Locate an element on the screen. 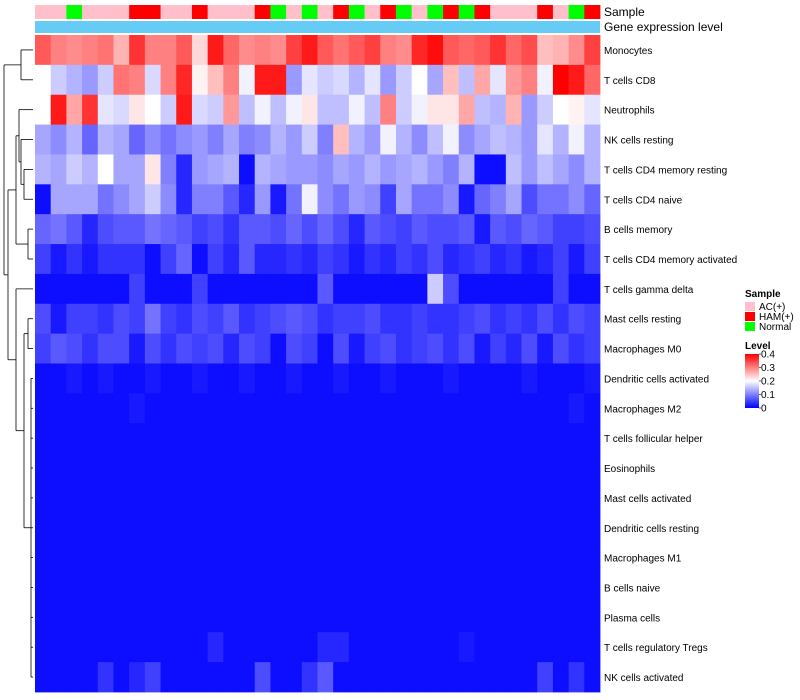  sample-legend-swatch is located at coordinates (750, 326).